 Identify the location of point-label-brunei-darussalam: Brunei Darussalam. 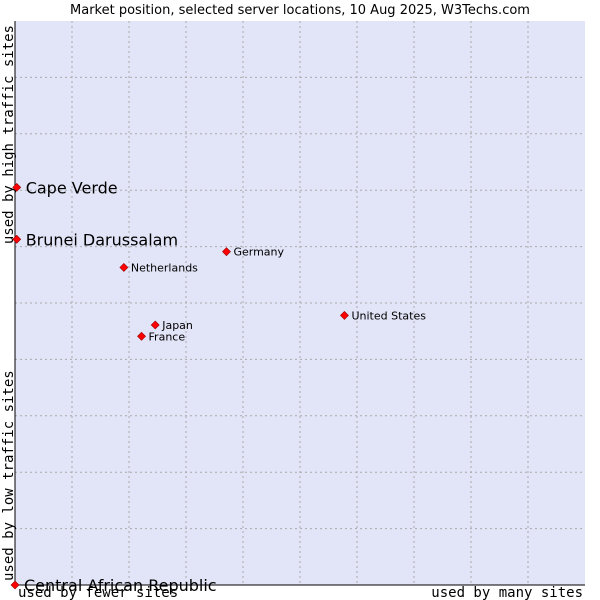
(102, 239).